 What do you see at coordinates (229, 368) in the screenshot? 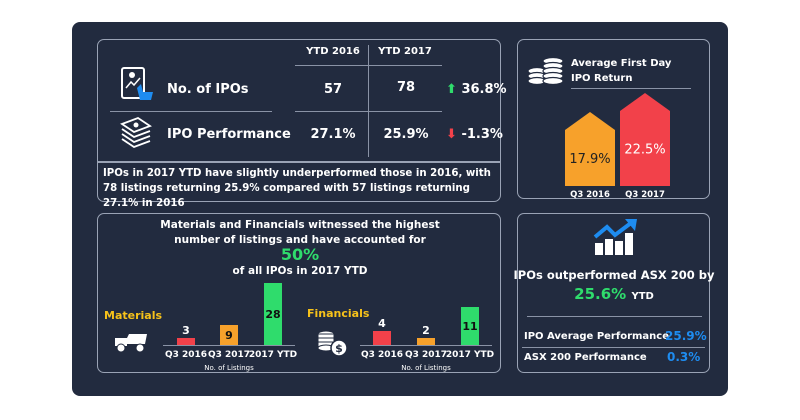
I see `materials-xlabel: No. of Listings` at bounding box center [229, 368].